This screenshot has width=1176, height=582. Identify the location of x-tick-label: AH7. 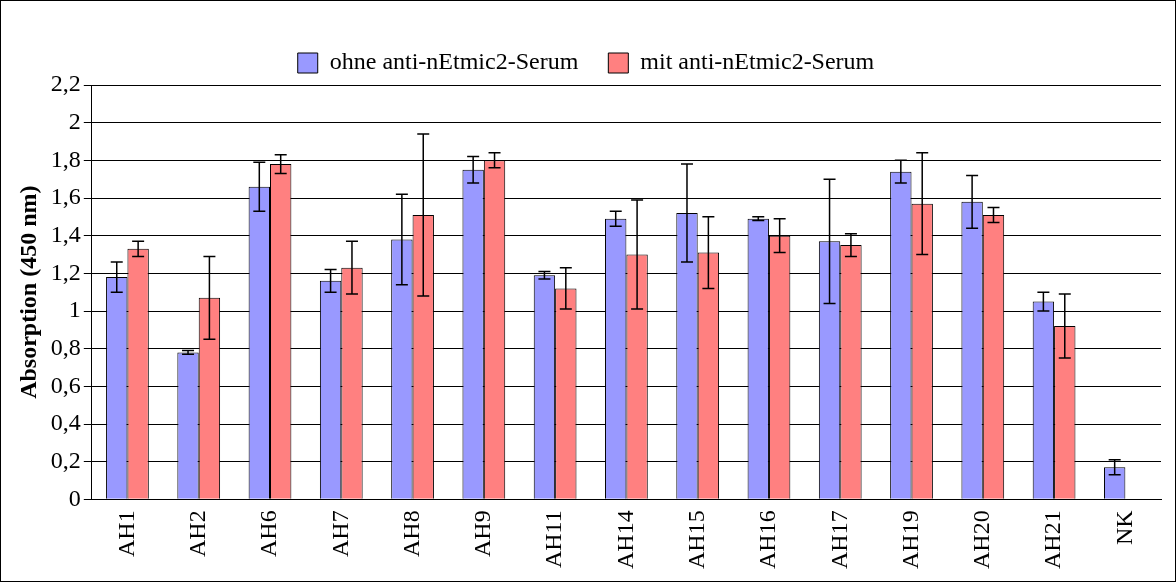
(339, 534).